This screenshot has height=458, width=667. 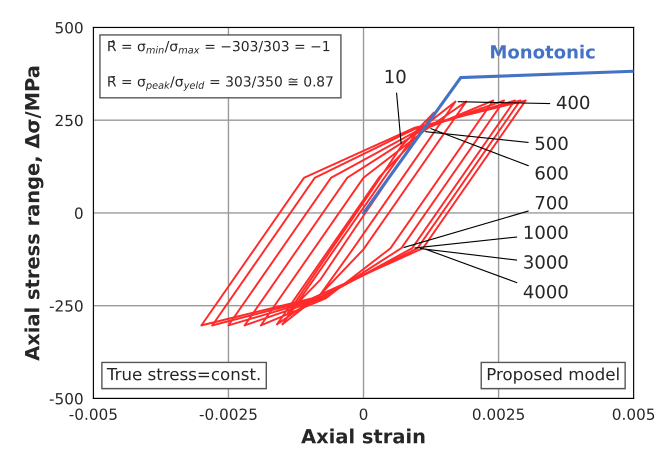 What do you see at coordinates (552, 173) in the screenshot?
I see `annotation: 600` at bounding box center [552, 173].